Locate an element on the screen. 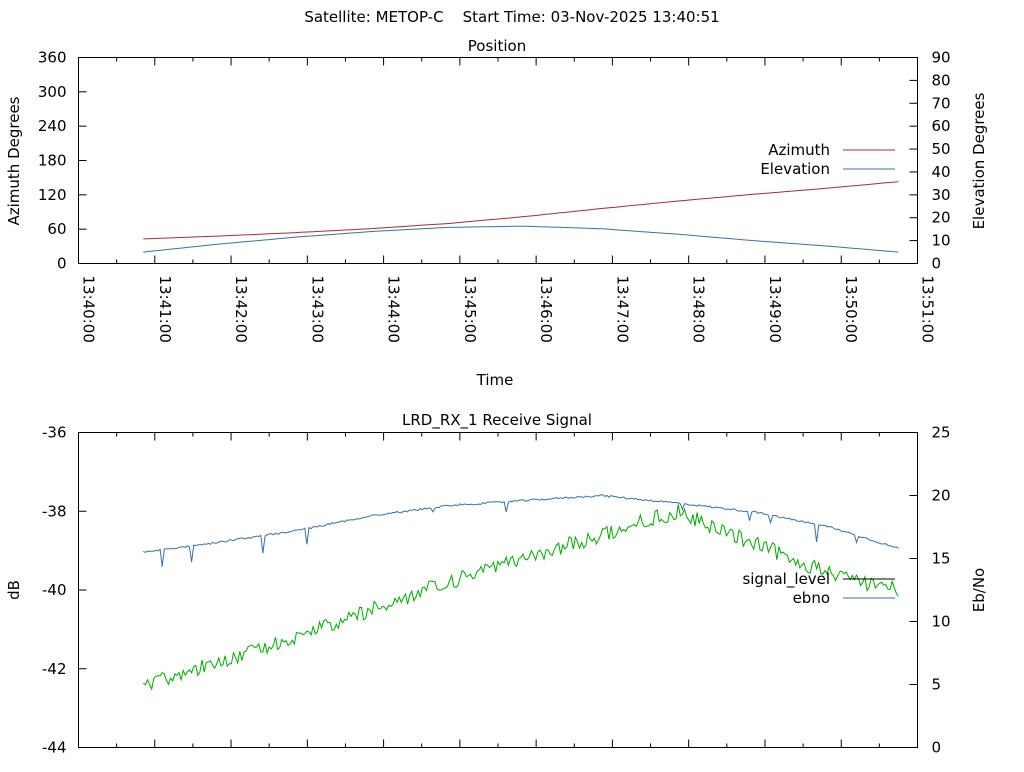 The image size is (1024, 772). signal-y2tick-label: 0 is located at coordinates (937, 748).